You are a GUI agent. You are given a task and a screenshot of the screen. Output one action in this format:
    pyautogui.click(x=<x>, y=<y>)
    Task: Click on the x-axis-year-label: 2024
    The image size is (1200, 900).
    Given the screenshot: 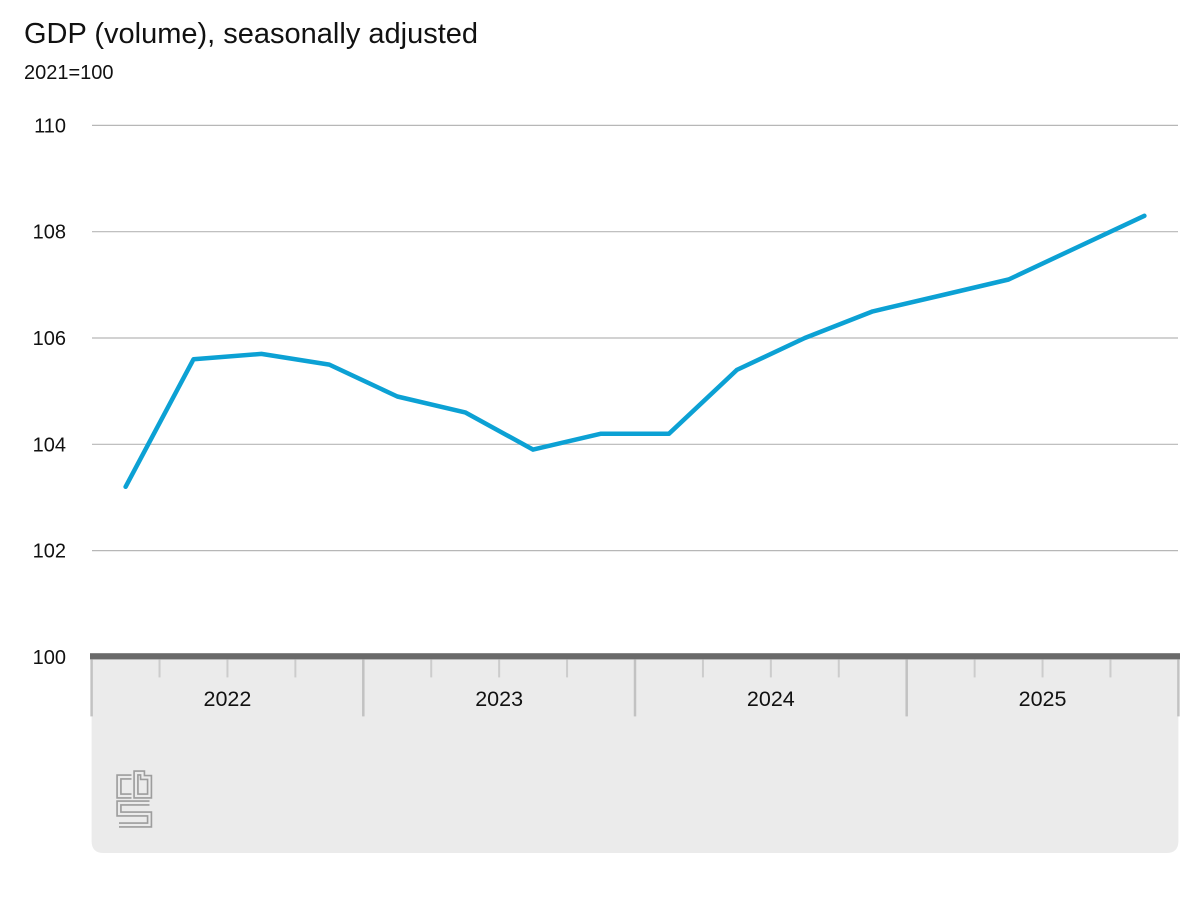 What is the action you would take?
    pyautogui.click(x=771, y=699)
    